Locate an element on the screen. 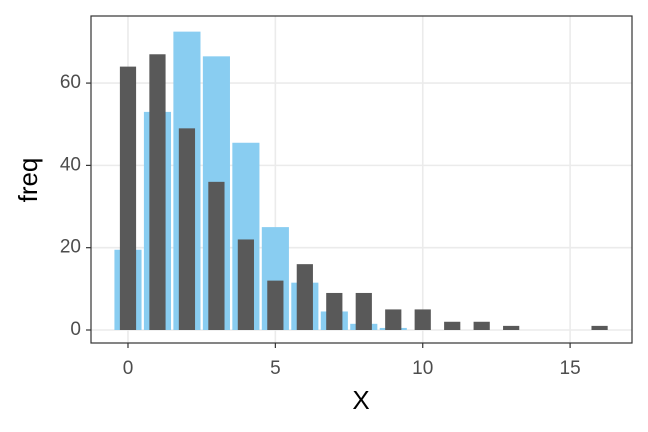 Image resolution: width=648 pixels, height=432 pixels. x-tick-label: 15 is located at coordinates (570, 368).